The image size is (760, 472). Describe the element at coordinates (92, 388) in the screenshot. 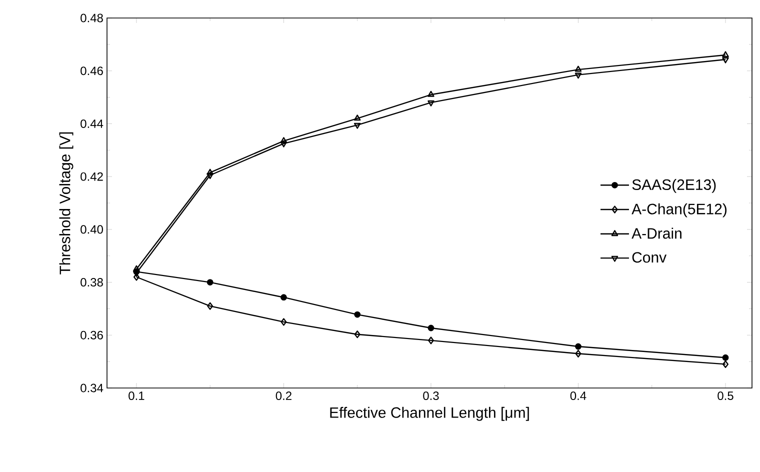

I see `y-tick-label: 0.34` at that location.